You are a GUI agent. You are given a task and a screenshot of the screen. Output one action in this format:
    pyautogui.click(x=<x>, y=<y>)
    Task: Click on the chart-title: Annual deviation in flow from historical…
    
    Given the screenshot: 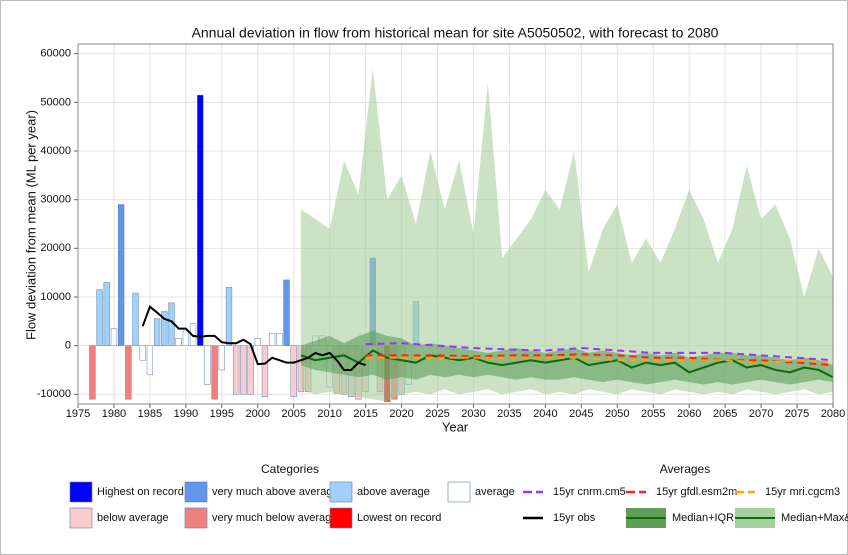 What is the action you would take?
    pyautogui.click(x=455, y=33)
    